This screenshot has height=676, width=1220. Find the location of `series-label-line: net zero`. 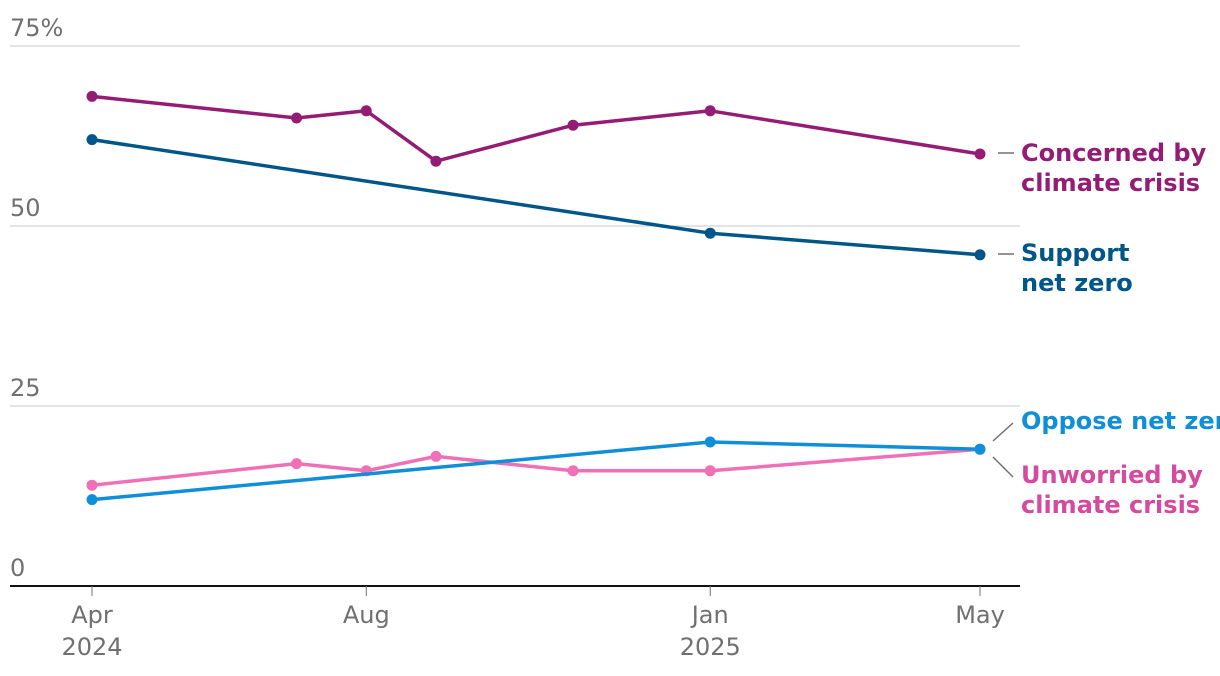

series-label-line: net zero is located at coordinates (1077, 283).